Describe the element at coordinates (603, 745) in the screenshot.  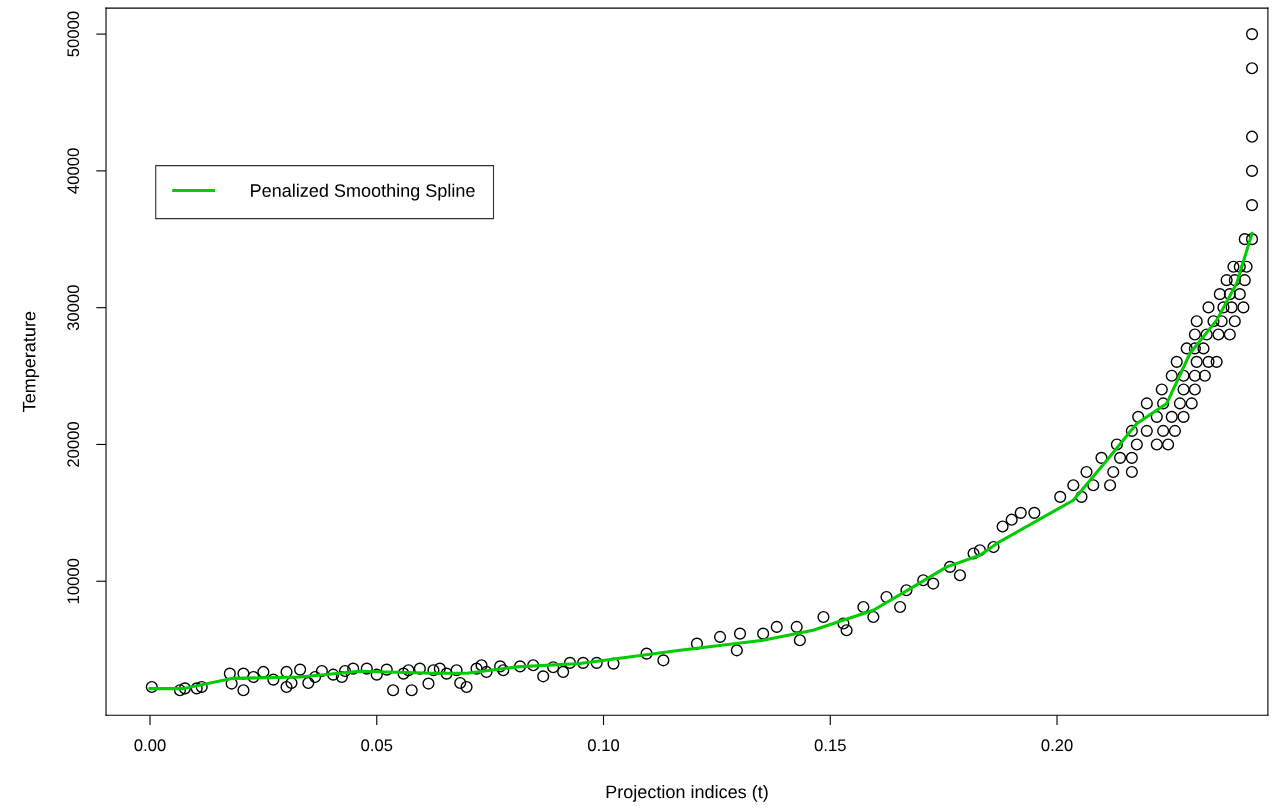
I see `x-tick-label: 0.10` at that location.